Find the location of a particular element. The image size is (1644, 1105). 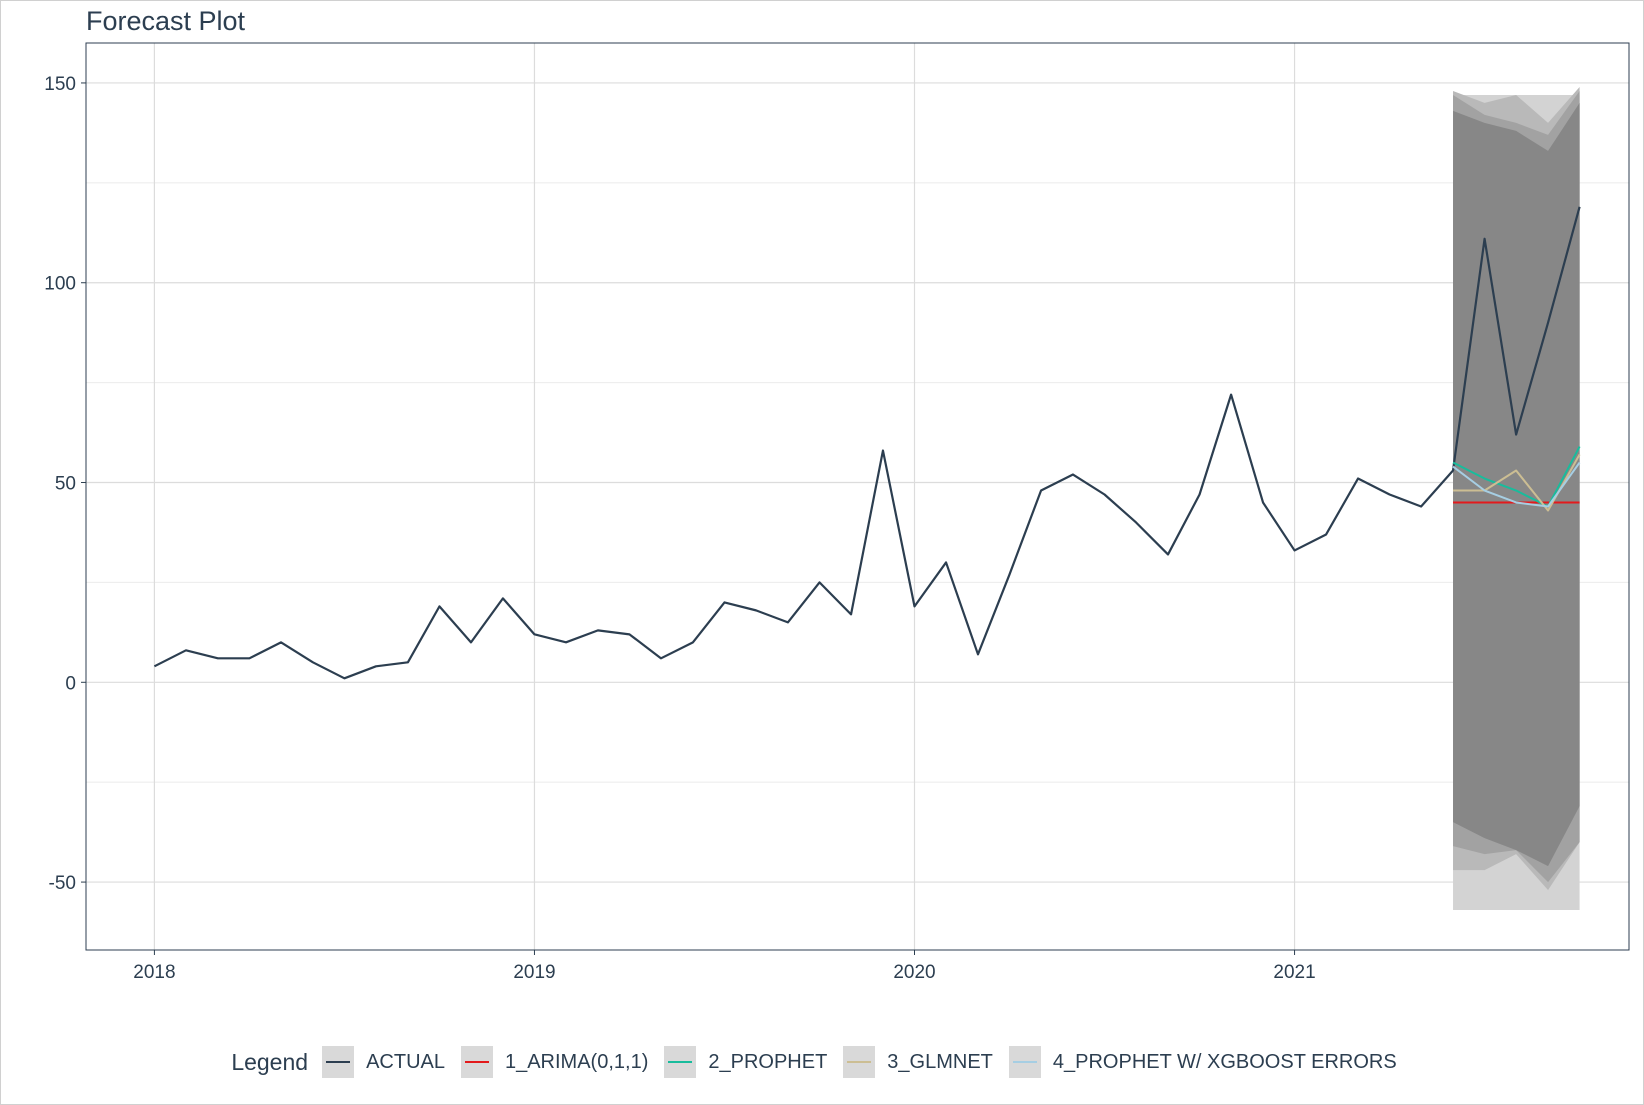

legend-key-glmnet is located at coordinates (859, 1062).